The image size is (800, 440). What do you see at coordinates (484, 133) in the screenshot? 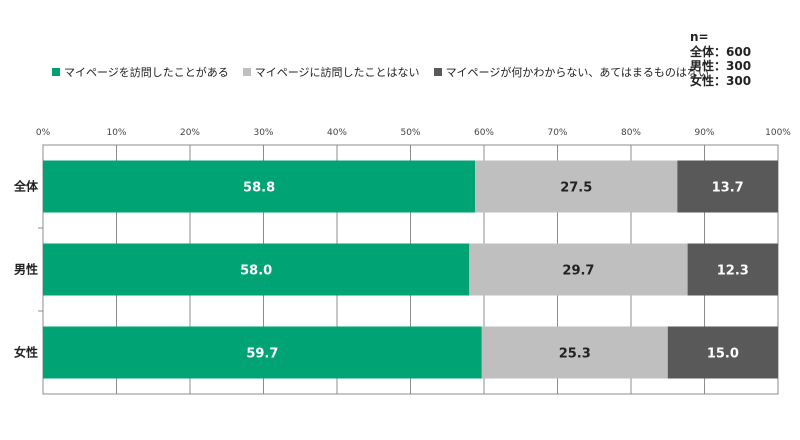
I see `x-tick-label: 60%` at bounding box center [484, 133].